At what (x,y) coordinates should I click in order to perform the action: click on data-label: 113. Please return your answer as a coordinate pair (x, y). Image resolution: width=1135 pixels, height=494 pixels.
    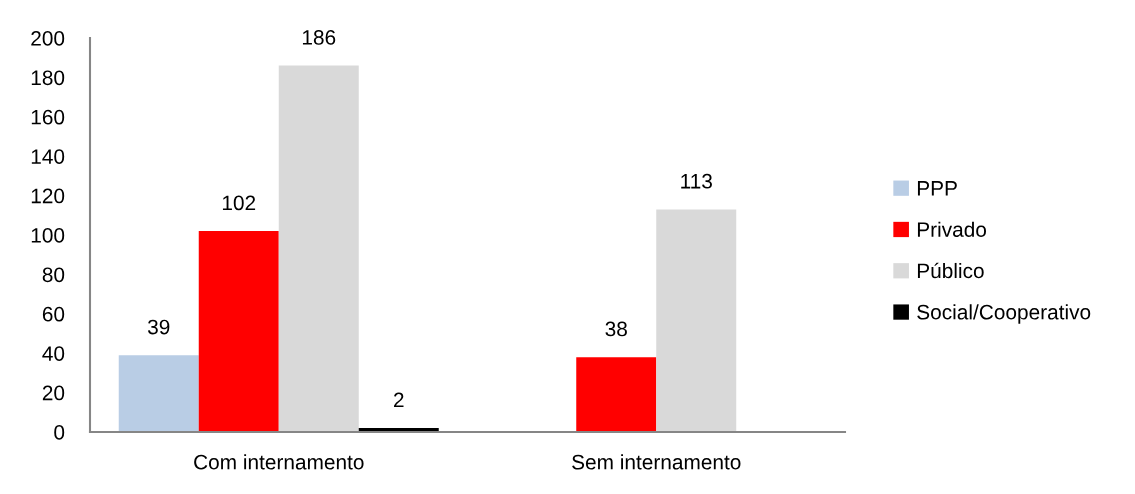
    Looking at the image, I should click on (696, 181).